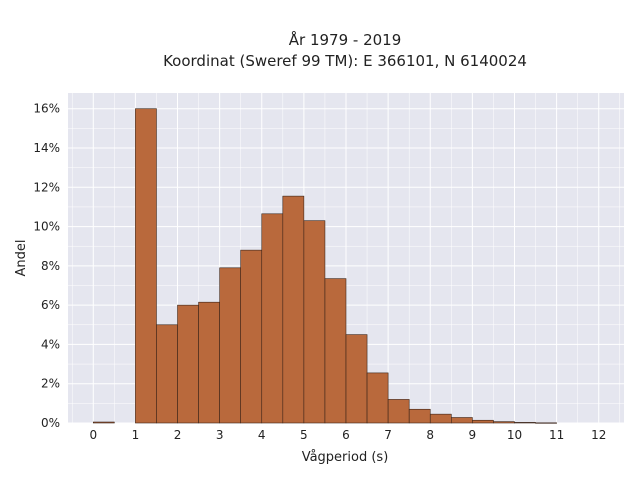  Describe the element at coordinates (220, 435) in the screenshot. I see `x-tick-label: 3` at that location.